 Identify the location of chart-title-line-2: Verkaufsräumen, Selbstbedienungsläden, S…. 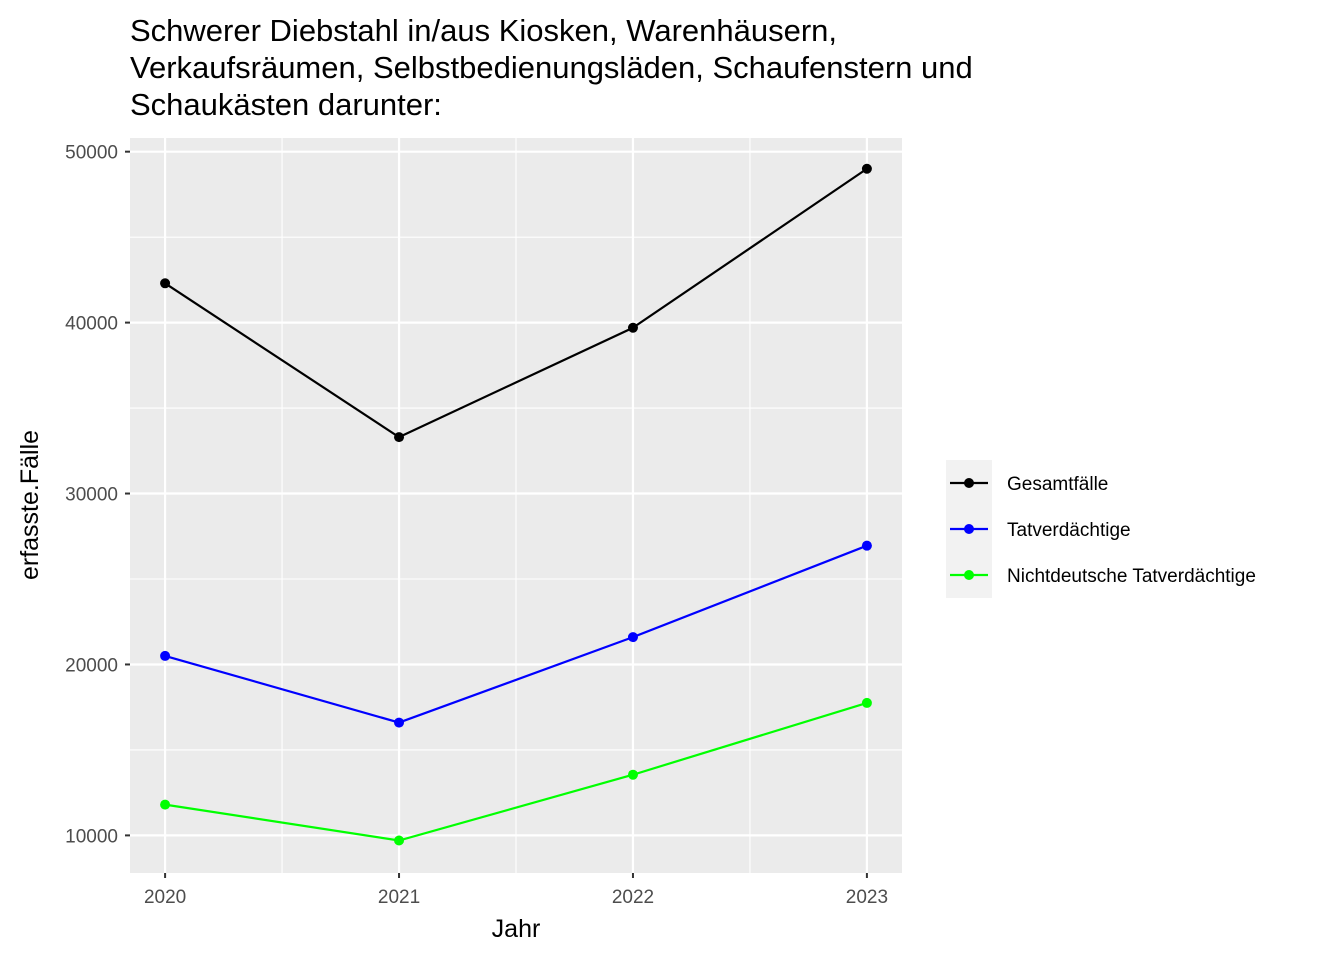
(551, 67).